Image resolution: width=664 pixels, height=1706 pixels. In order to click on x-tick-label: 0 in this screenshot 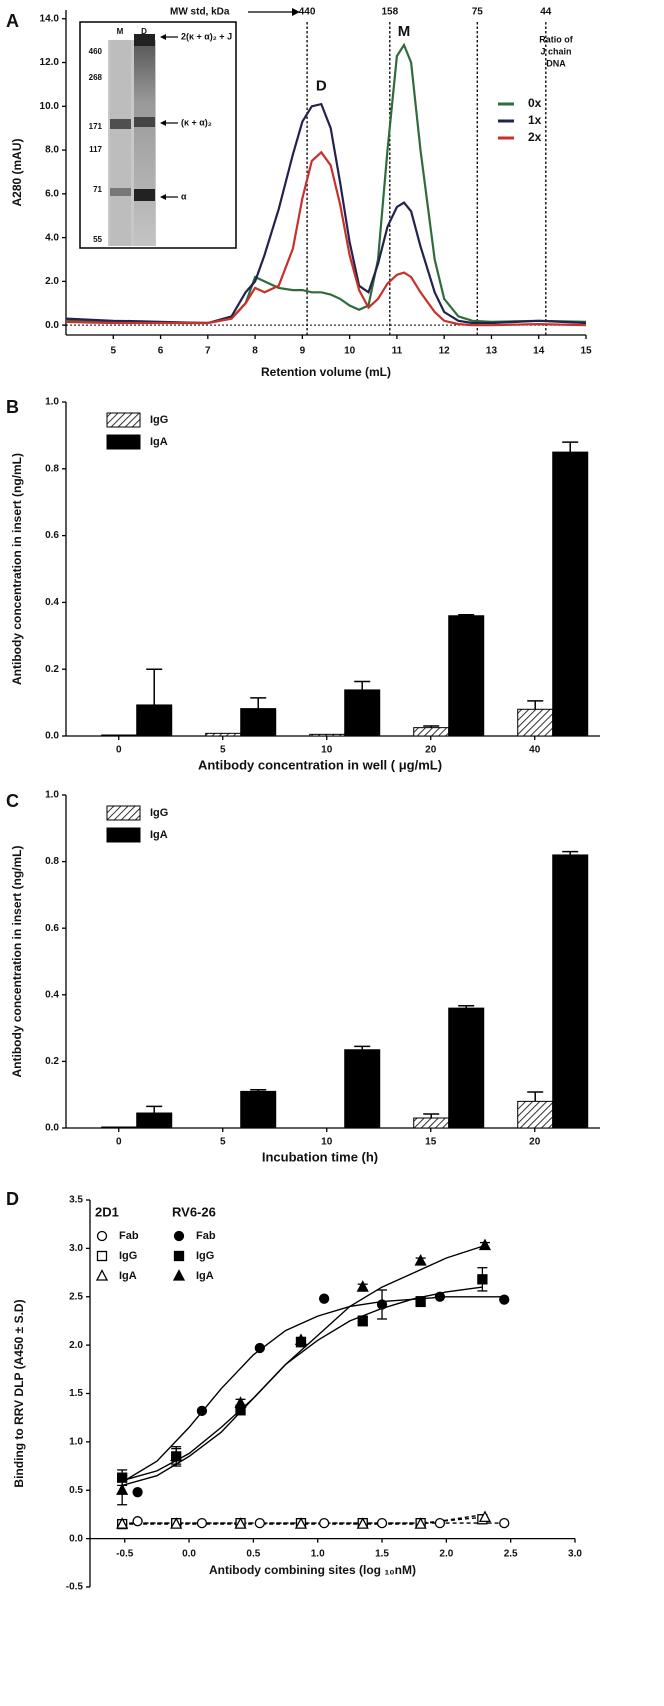, I will do `click(119, 750)`.